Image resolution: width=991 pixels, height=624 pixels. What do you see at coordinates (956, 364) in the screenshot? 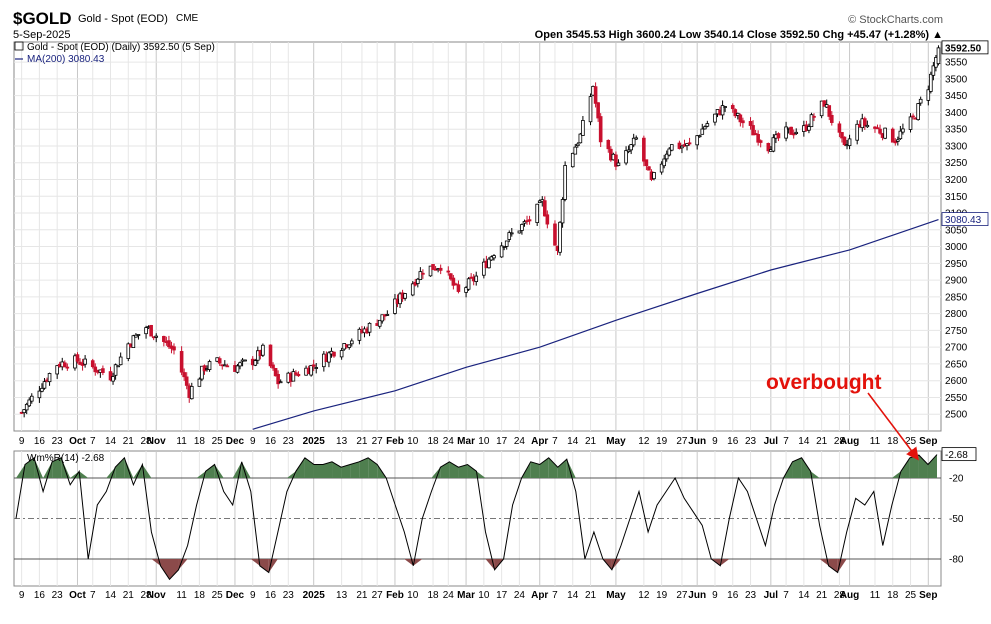
I see `y-tick-label: 2650` at bounding box center [956, 364].